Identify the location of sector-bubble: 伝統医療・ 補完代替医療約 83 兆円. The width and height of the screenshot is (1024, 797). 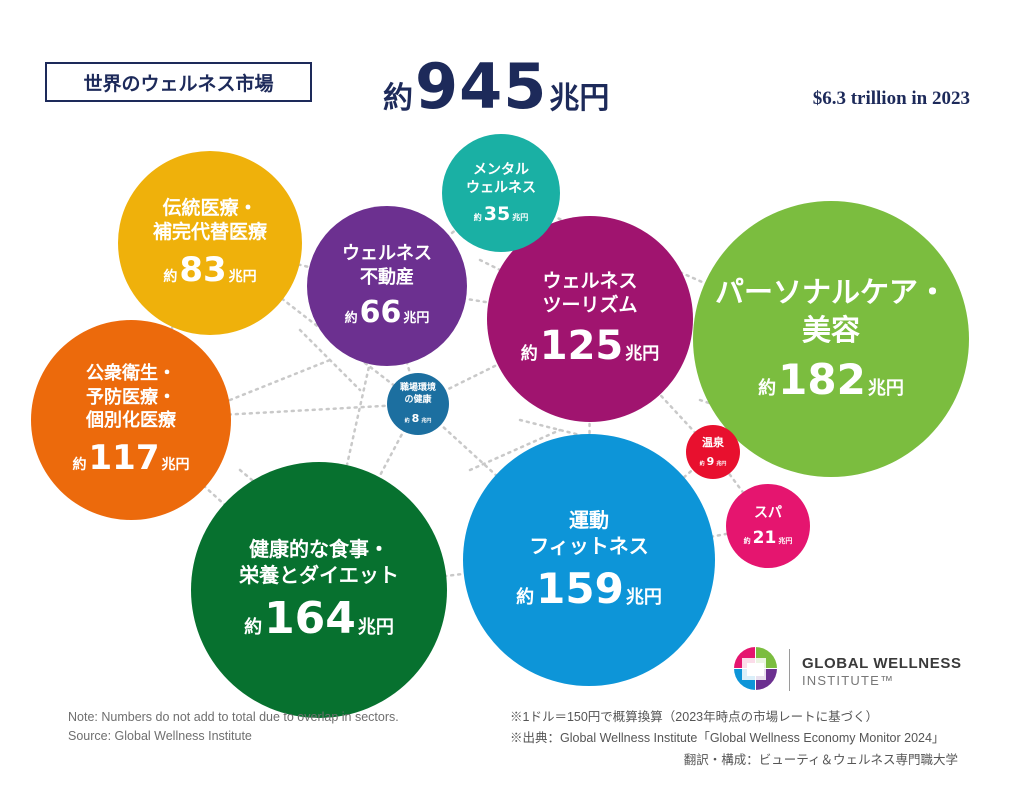
(210, 243).